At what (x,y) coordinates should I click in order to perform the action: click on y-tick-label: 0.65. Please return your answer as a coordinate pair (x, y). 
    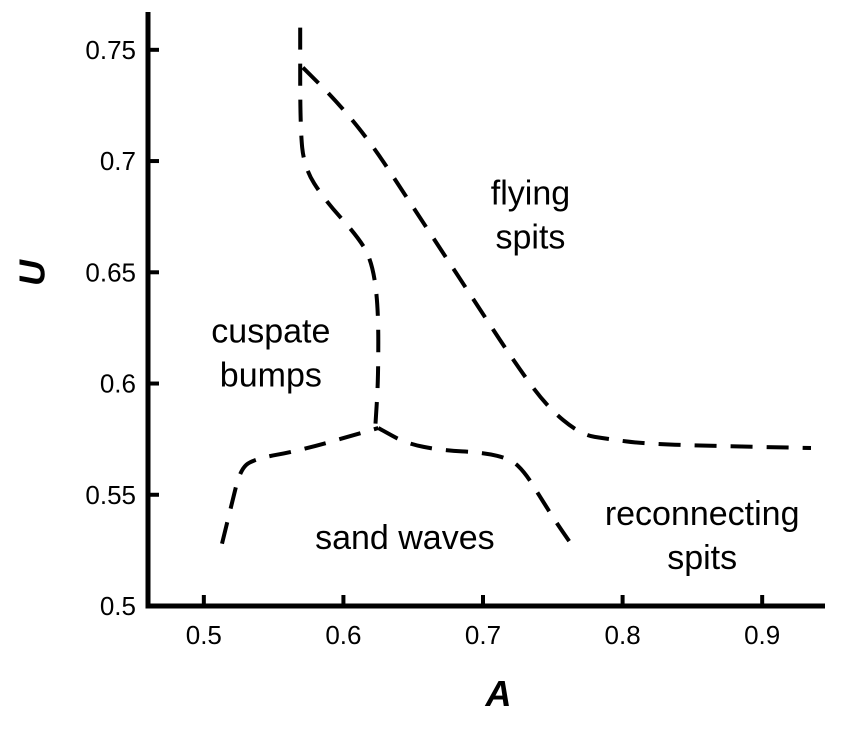
    Looking at the image, I should click on (110, 272).